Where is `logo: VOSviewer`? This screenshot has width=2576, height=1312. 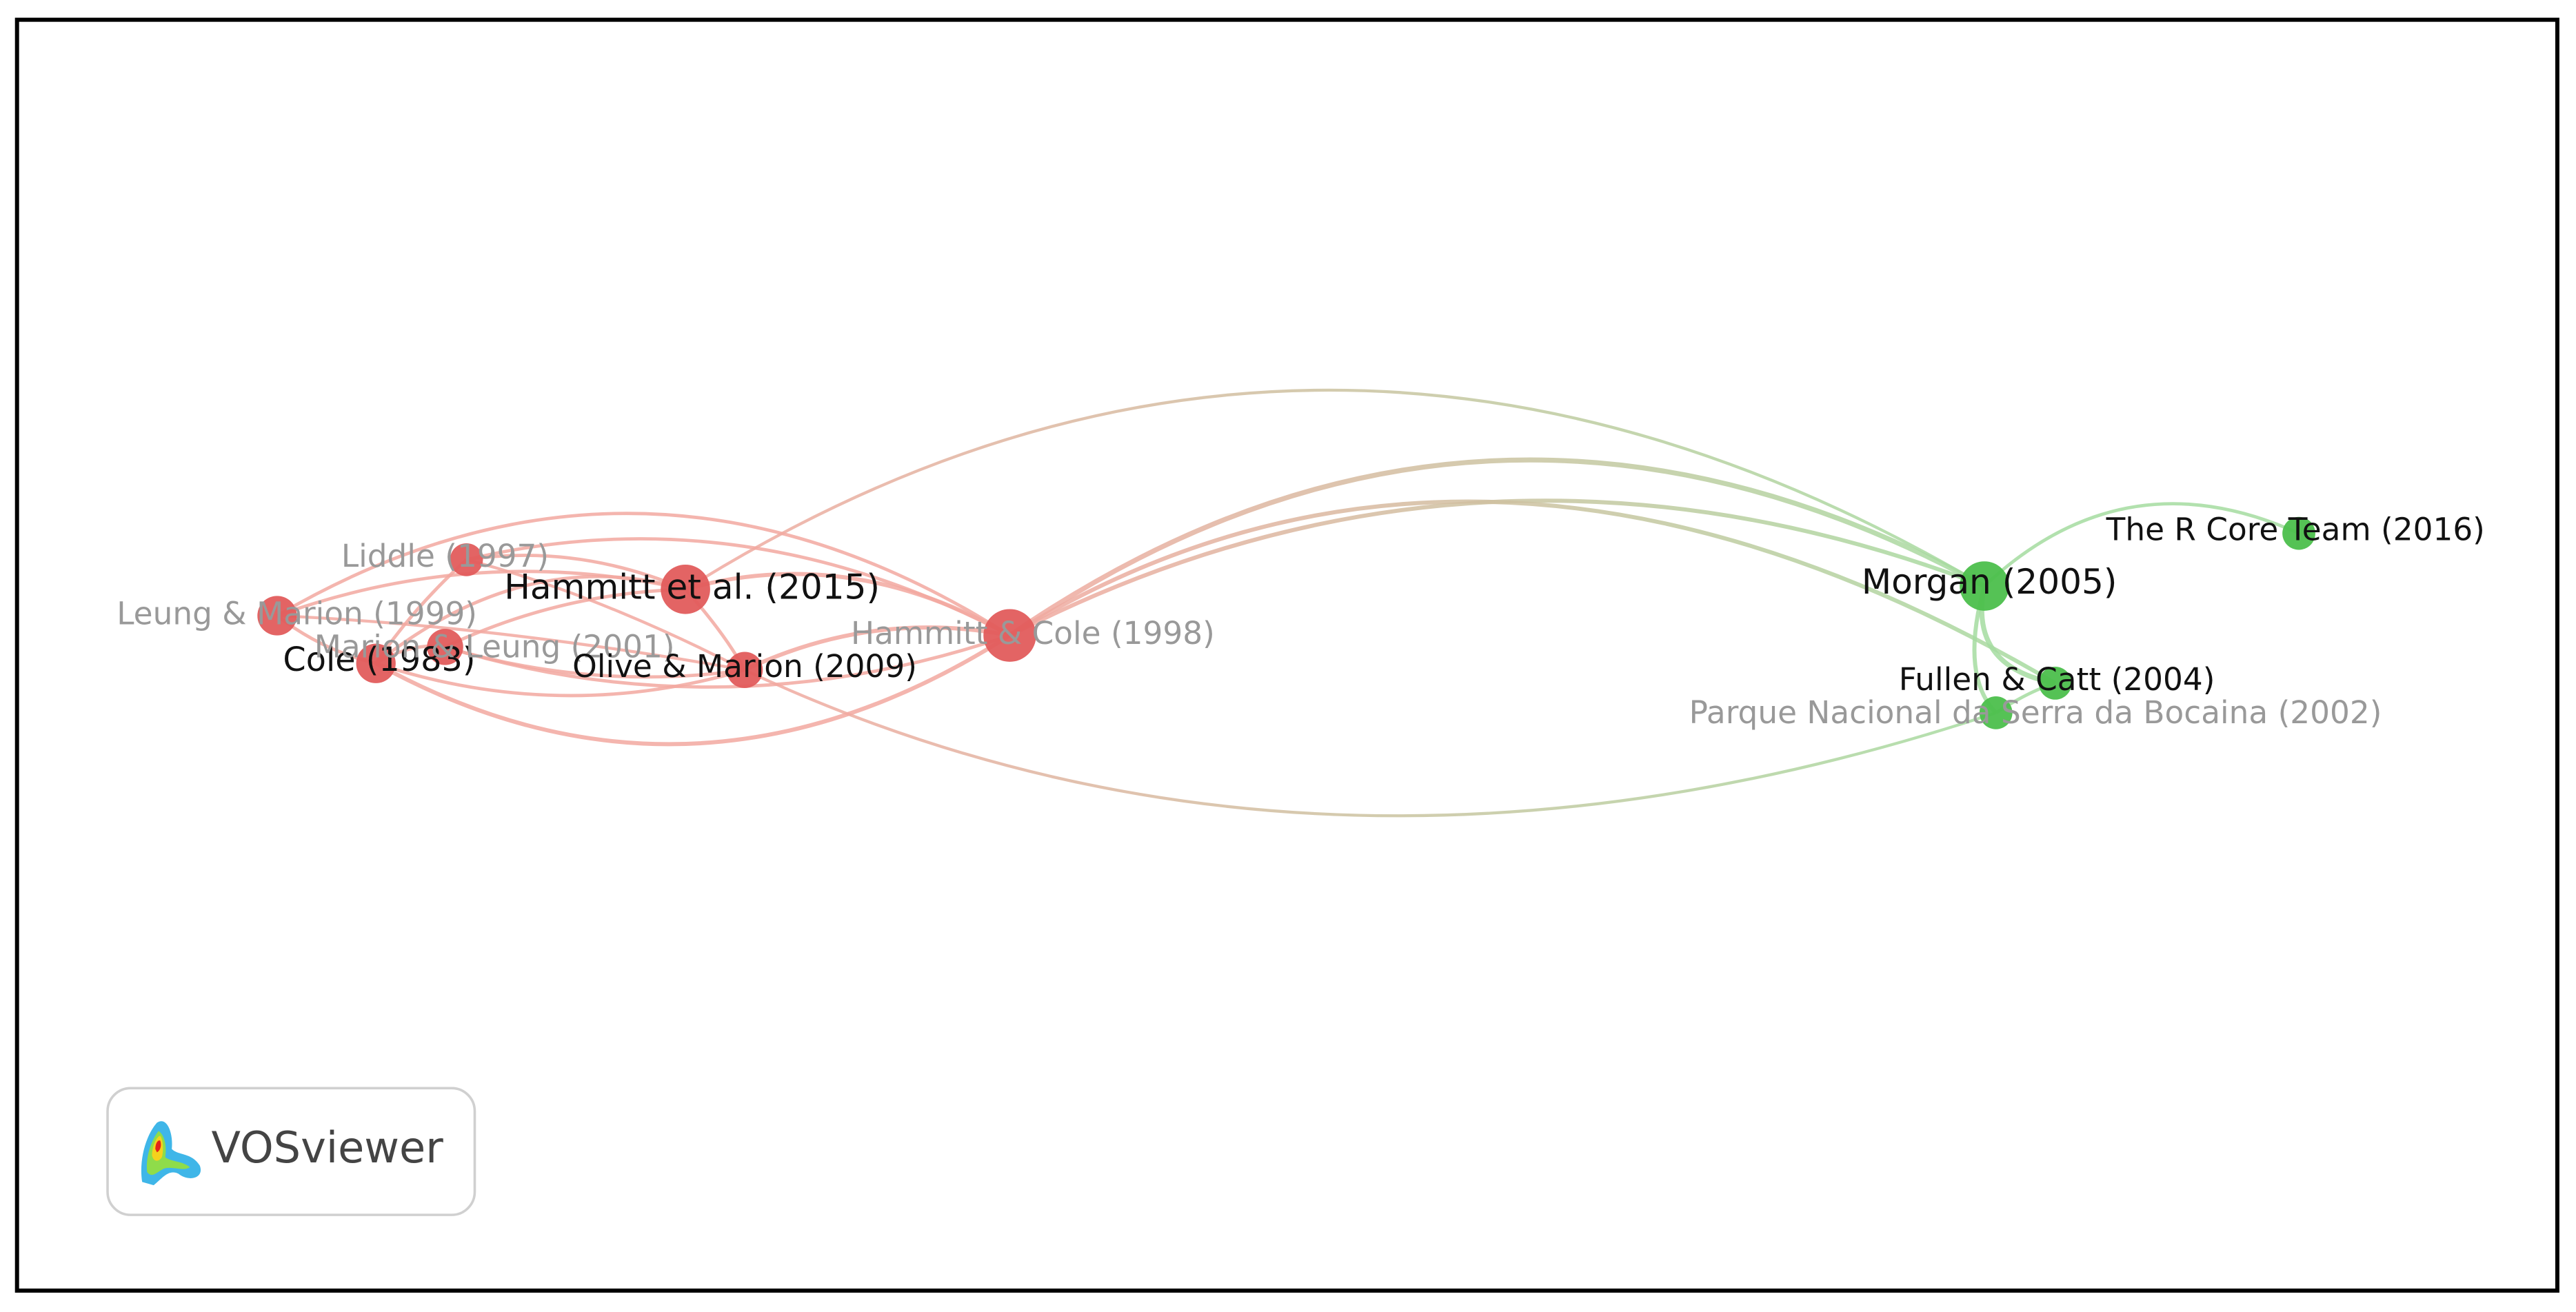 logo: VOSviewer is located at coordinates (291, 1151).